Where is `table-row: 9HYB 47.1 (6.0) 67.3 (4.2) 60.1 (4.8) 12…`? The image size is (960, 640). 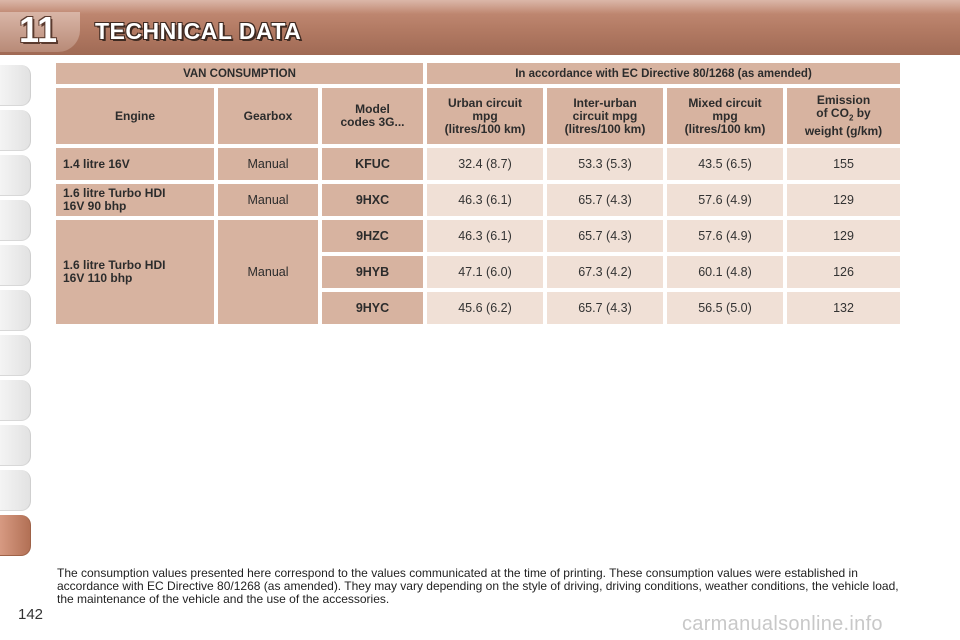
table-row: 9HYB 47.1 (6.0) 67.3 (4.2) 60.1 (4.8) 12… is located at coordinates (478, 272).